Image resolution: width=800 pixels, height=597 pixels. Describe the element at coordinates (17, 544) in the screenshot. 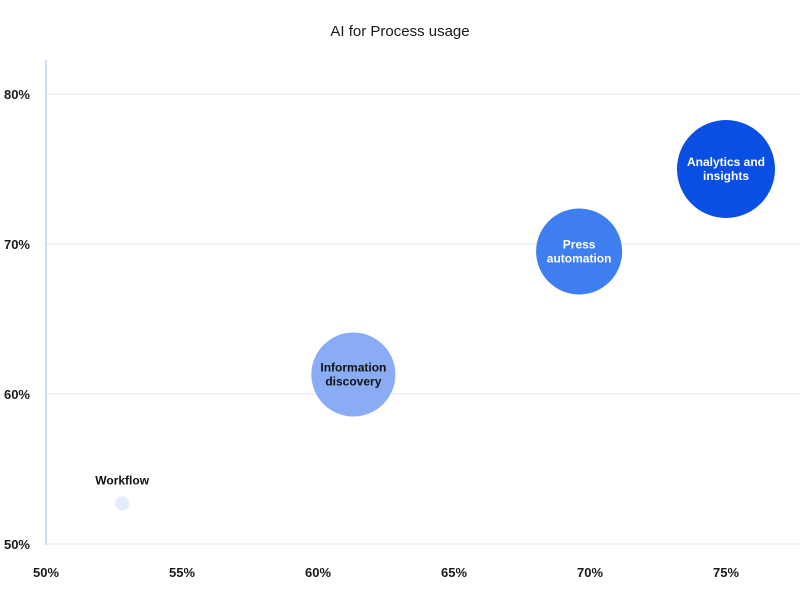

I see `y-tick-label: 50%` at that location.